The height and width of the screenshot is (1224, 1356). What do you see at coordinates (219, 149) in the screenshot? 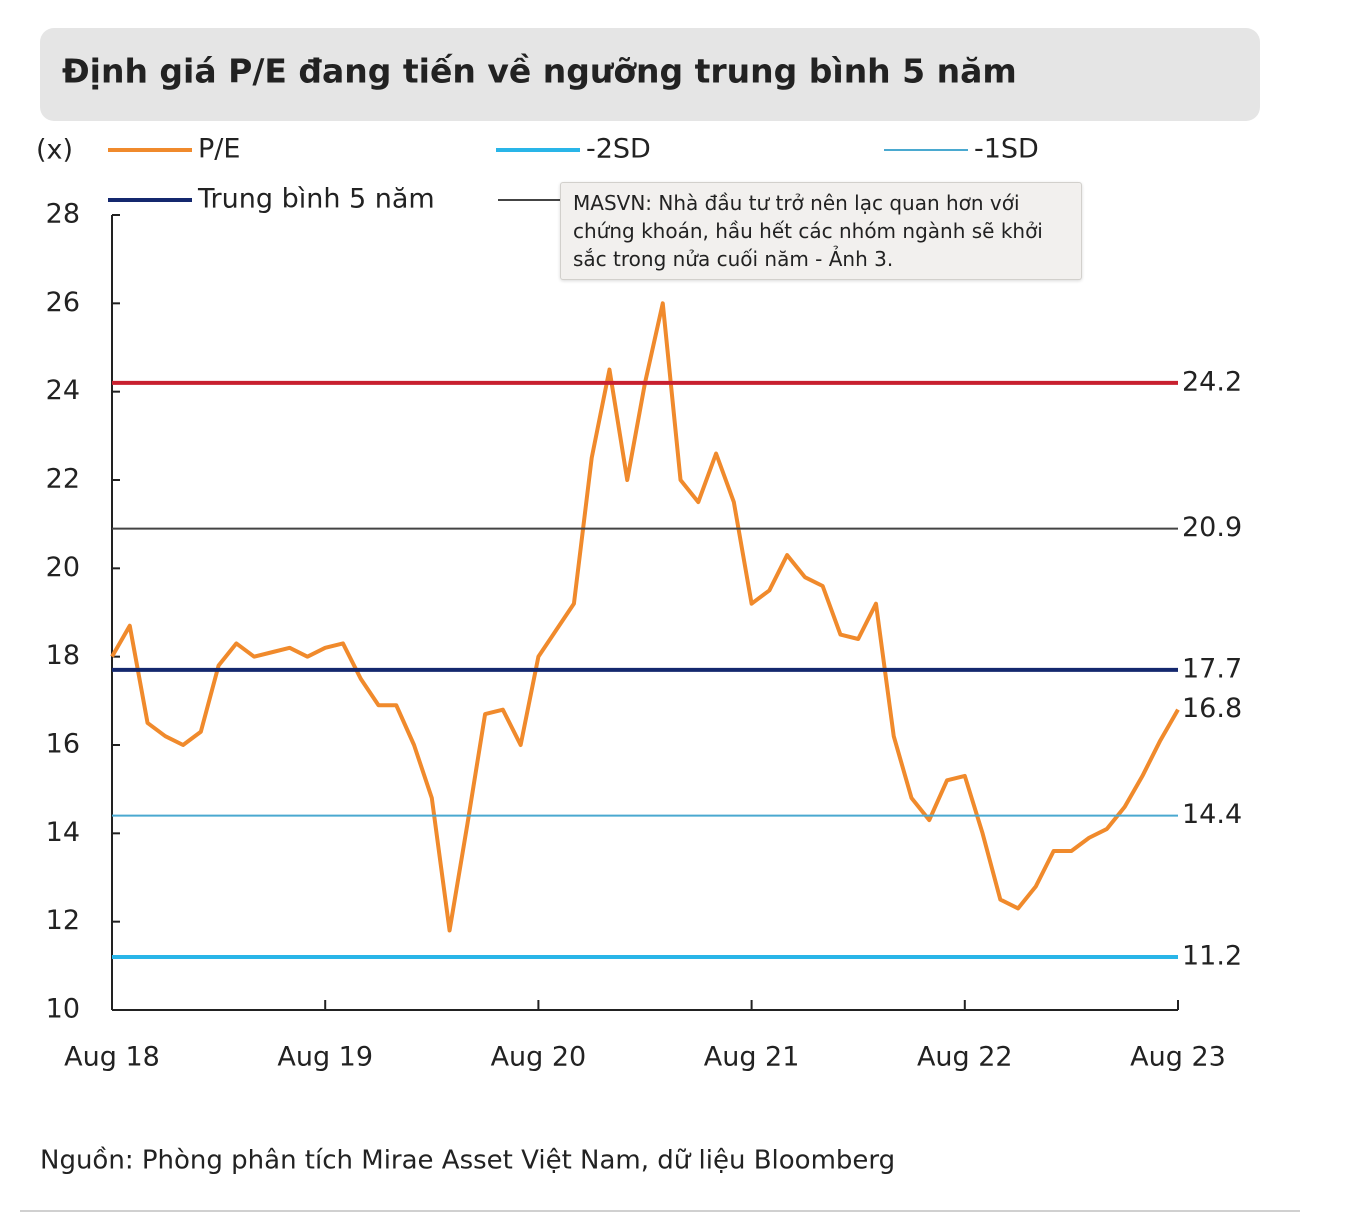
I see `legend-label: P/E` at bounding box center [219, 149].